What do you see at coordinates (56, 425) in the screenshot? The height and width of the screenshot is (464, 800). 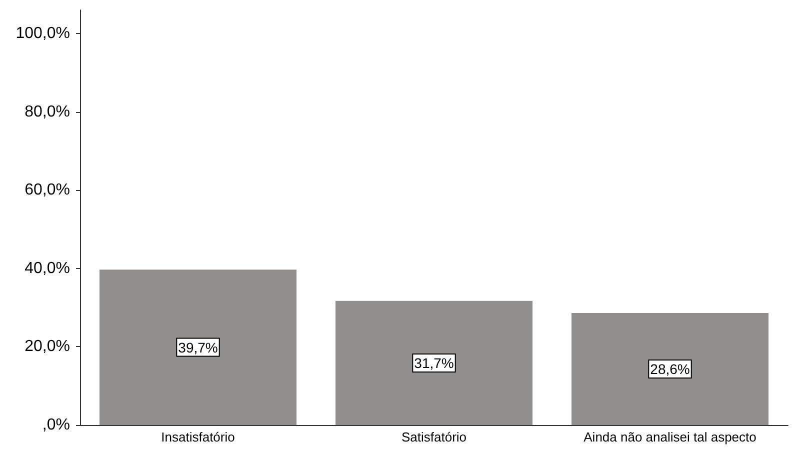 I see `y-tick-label: ,0%` at bounding box center [56, 425].